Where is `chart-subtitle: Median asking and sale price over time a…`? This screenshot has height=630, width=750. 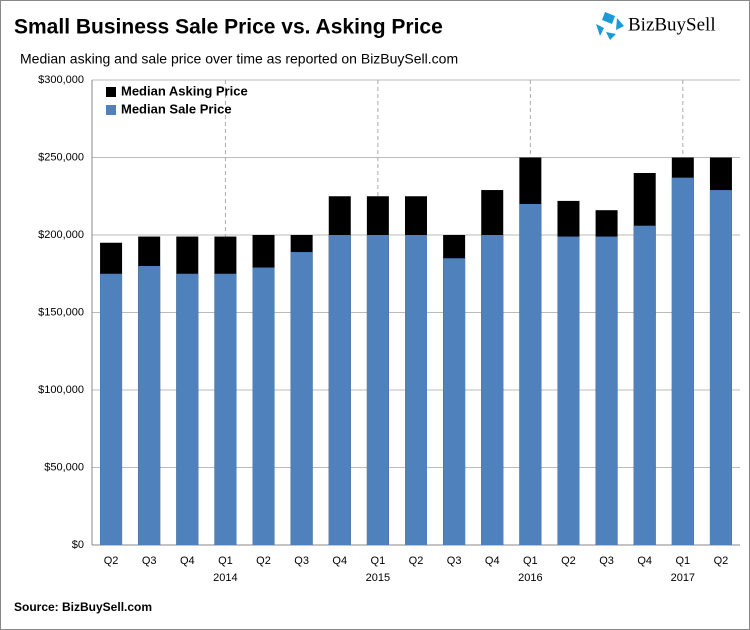 chart-subtitle: Median asking and sale price over time a… is located at coordinates (239, 59).